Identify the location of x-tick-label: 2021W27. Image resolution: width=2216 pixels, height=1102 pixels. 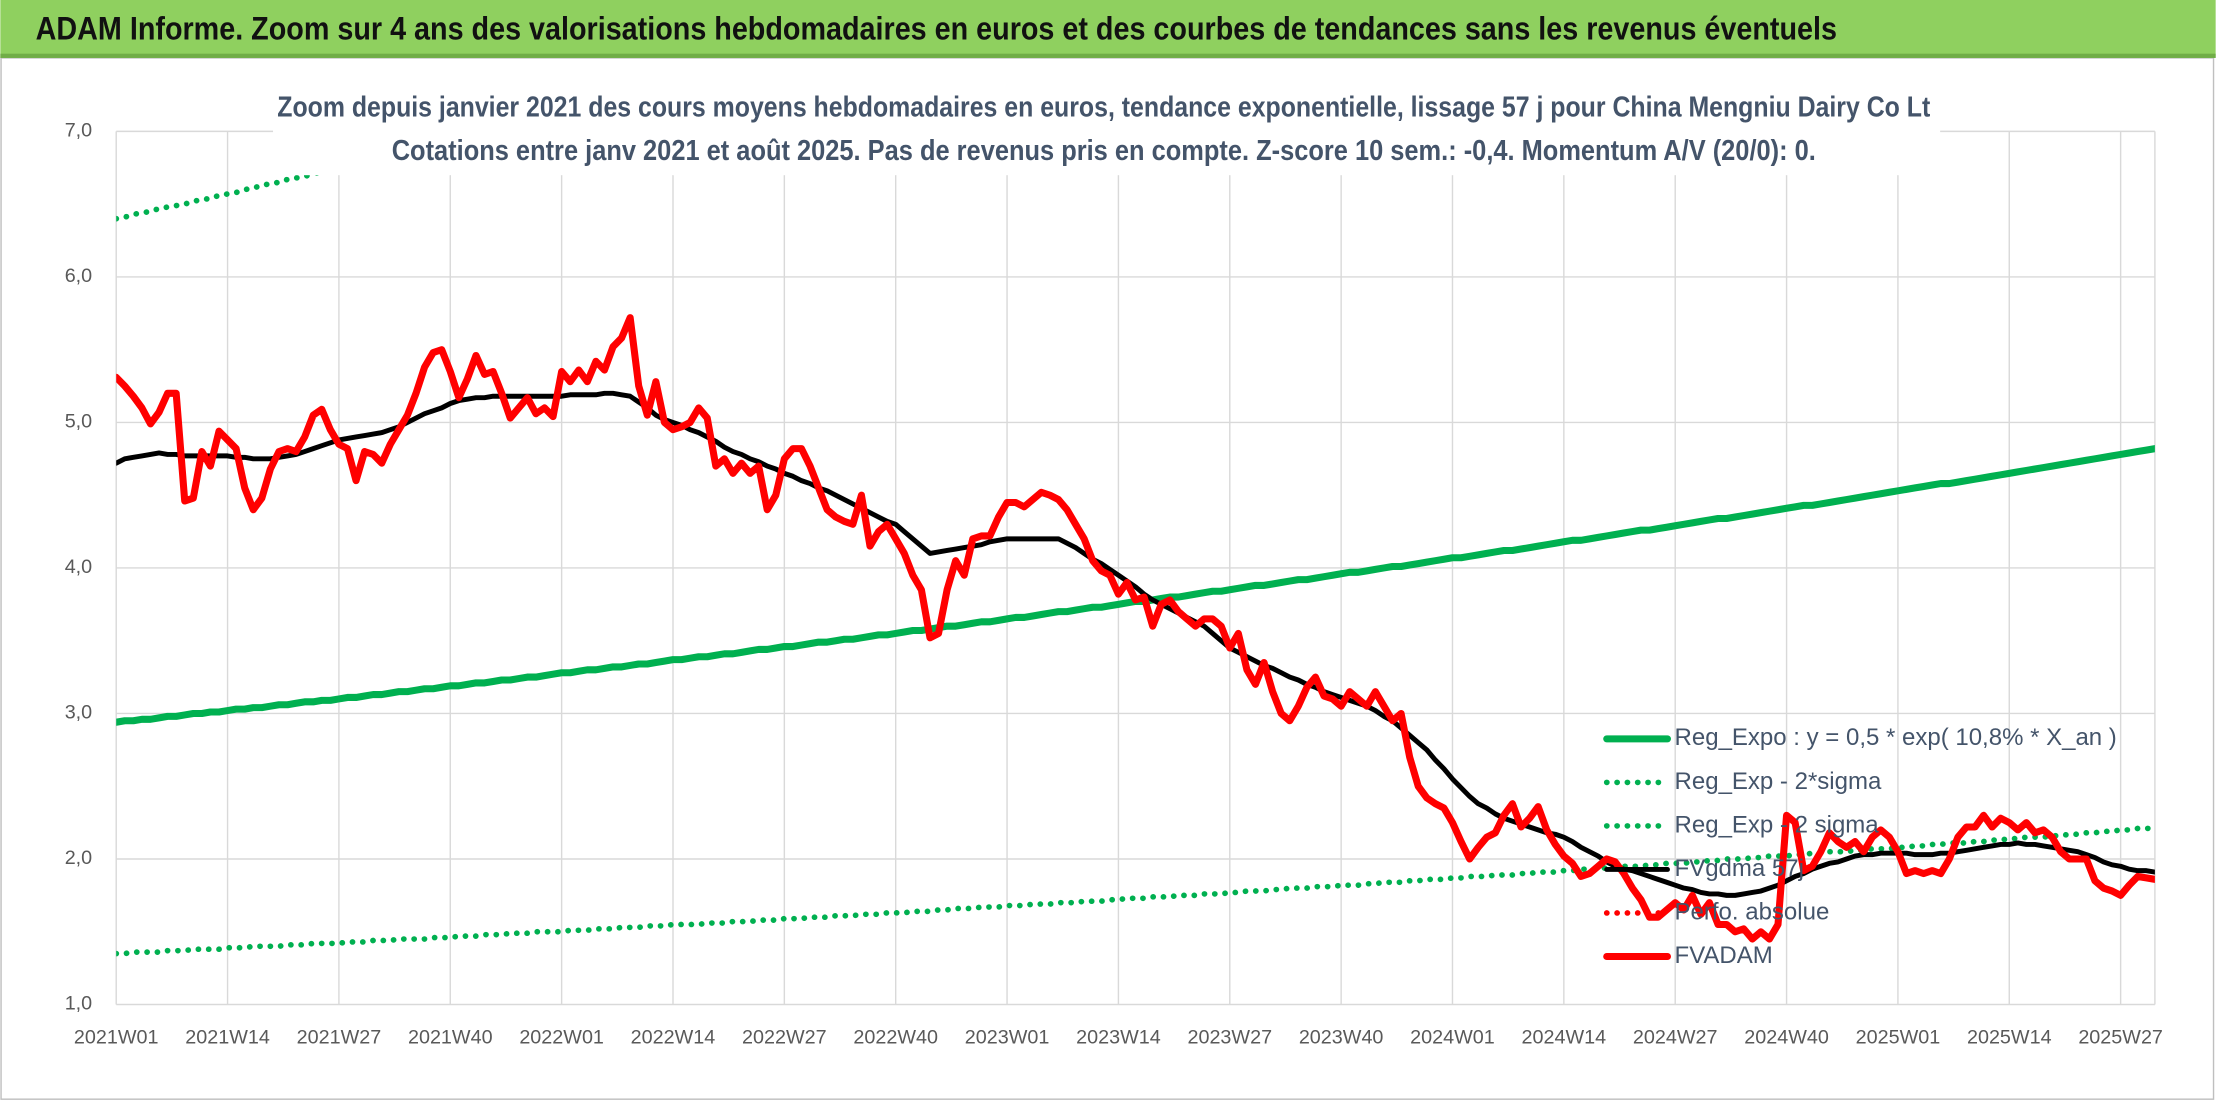
(339, 1038).